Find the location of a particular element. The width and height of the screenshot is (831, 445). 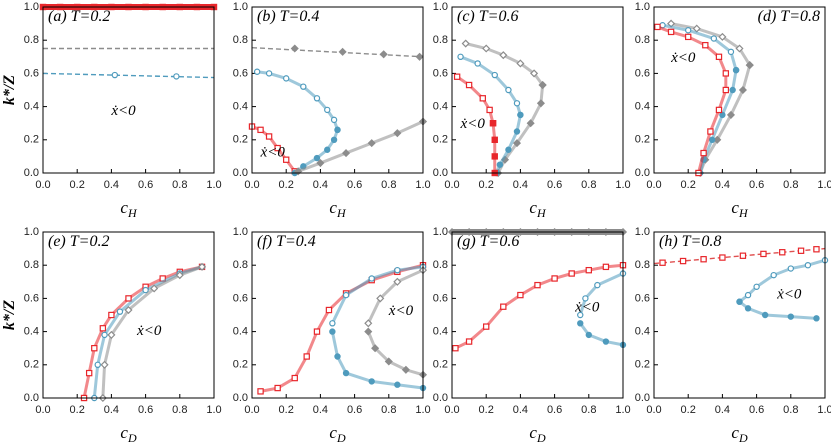

panel-title: (c) T=0.6 is located at coordinates (487, 16).